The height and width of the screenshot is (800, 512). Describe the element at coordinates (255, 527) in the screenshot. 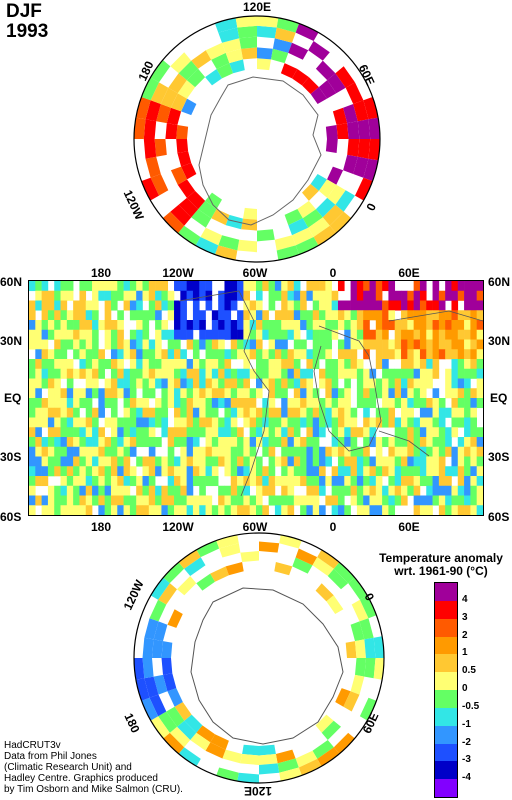

I see `lon-bottom-60w: 60W` at that location.